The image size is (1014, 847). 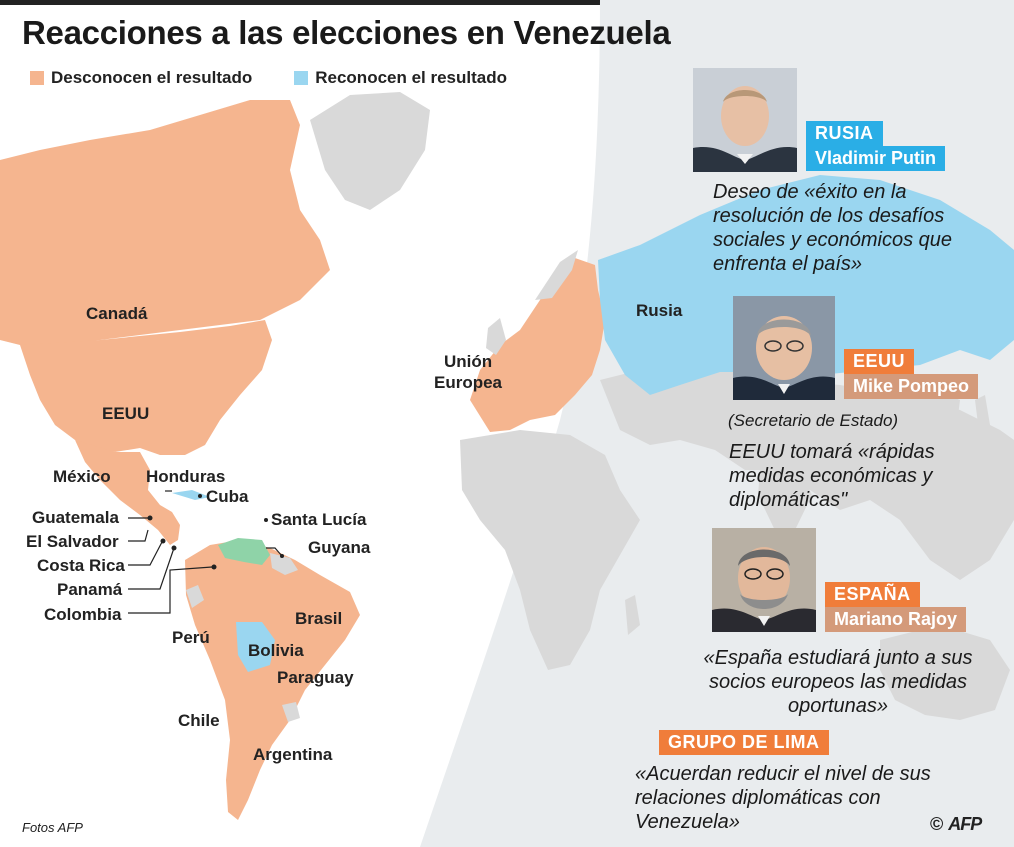 I want to click on canada-shape, so click(x=165, y=222).